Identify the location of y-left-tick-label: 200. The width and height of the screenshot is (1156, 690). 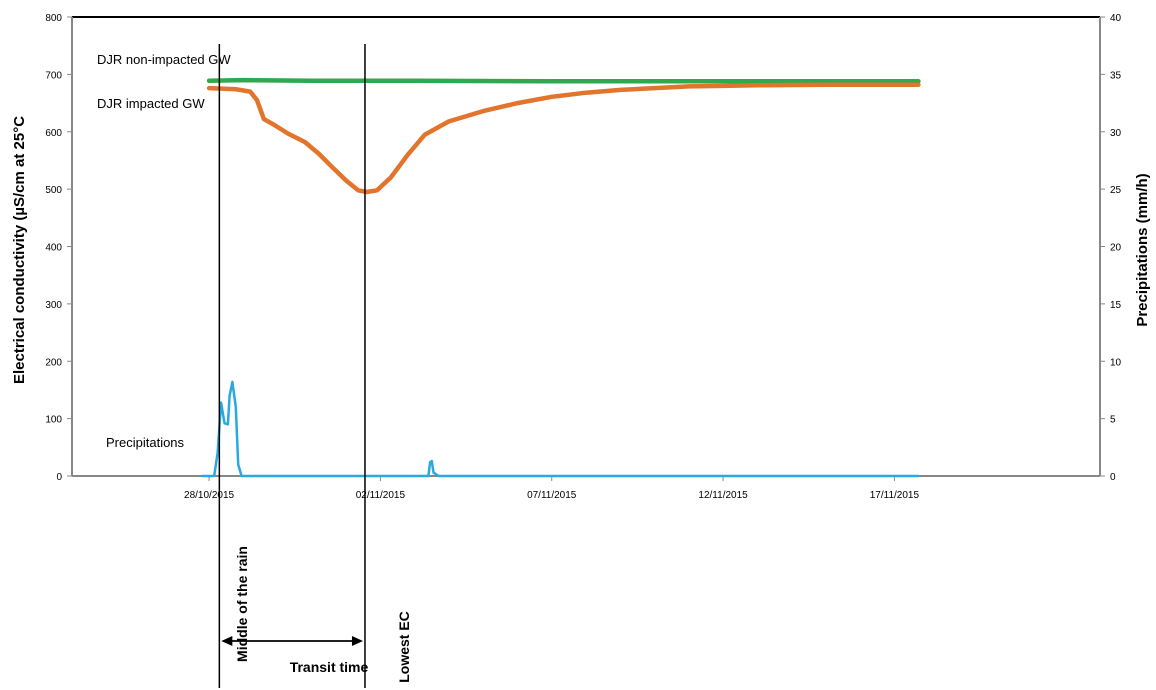
(53, 362).